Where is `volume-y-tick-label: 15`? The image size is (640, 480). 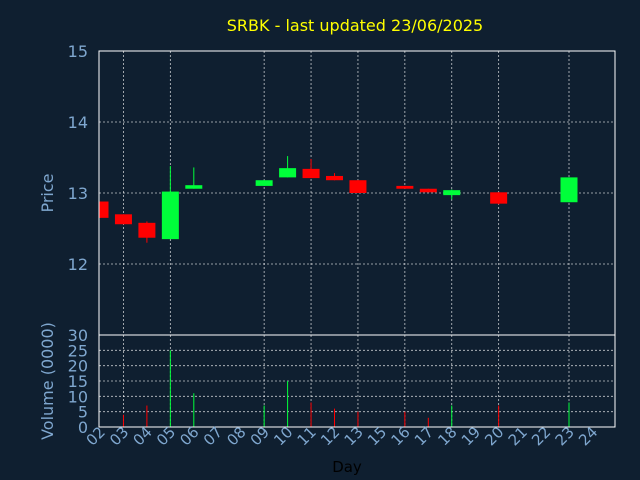
volume-y-tick-label: 15 is located at coordinates (78, 381).